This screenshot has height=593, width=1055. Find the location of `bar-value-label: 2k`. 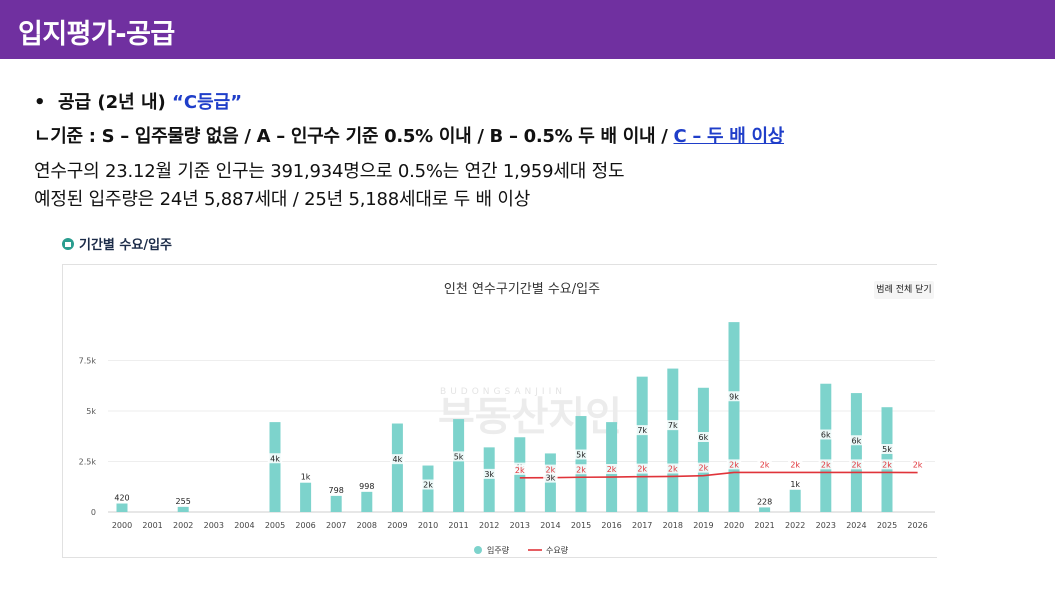

bar-value-label: 2k is located at coordinates (428, 485).